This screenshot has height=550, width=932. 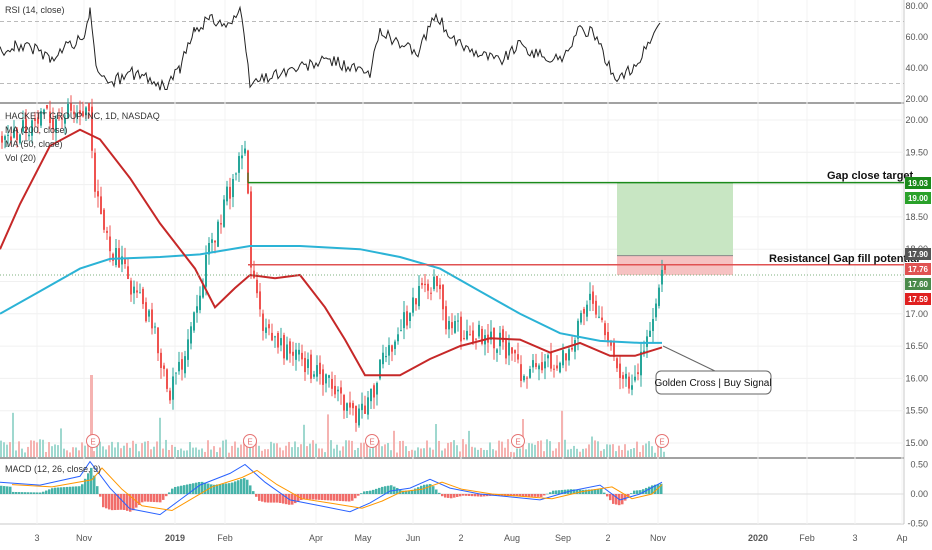 I want to click on rsi-line, so click(x=330, y=48).